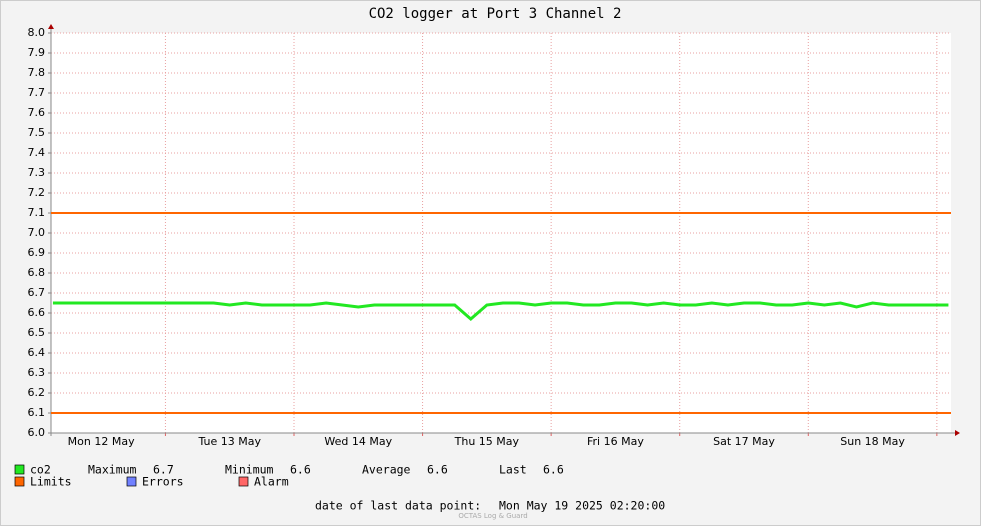 Image resolution: width=981 pixels, height=526 pixels. I want to click on y-tick-label: 6.3, so click(37, 372).